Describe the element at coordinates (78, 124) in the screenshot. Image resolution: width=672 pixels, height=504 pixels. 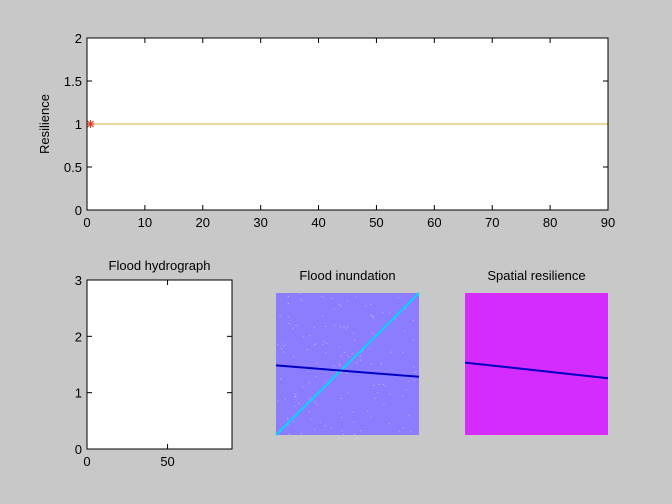
I see `resilience-ytick-label: 1` at that location.